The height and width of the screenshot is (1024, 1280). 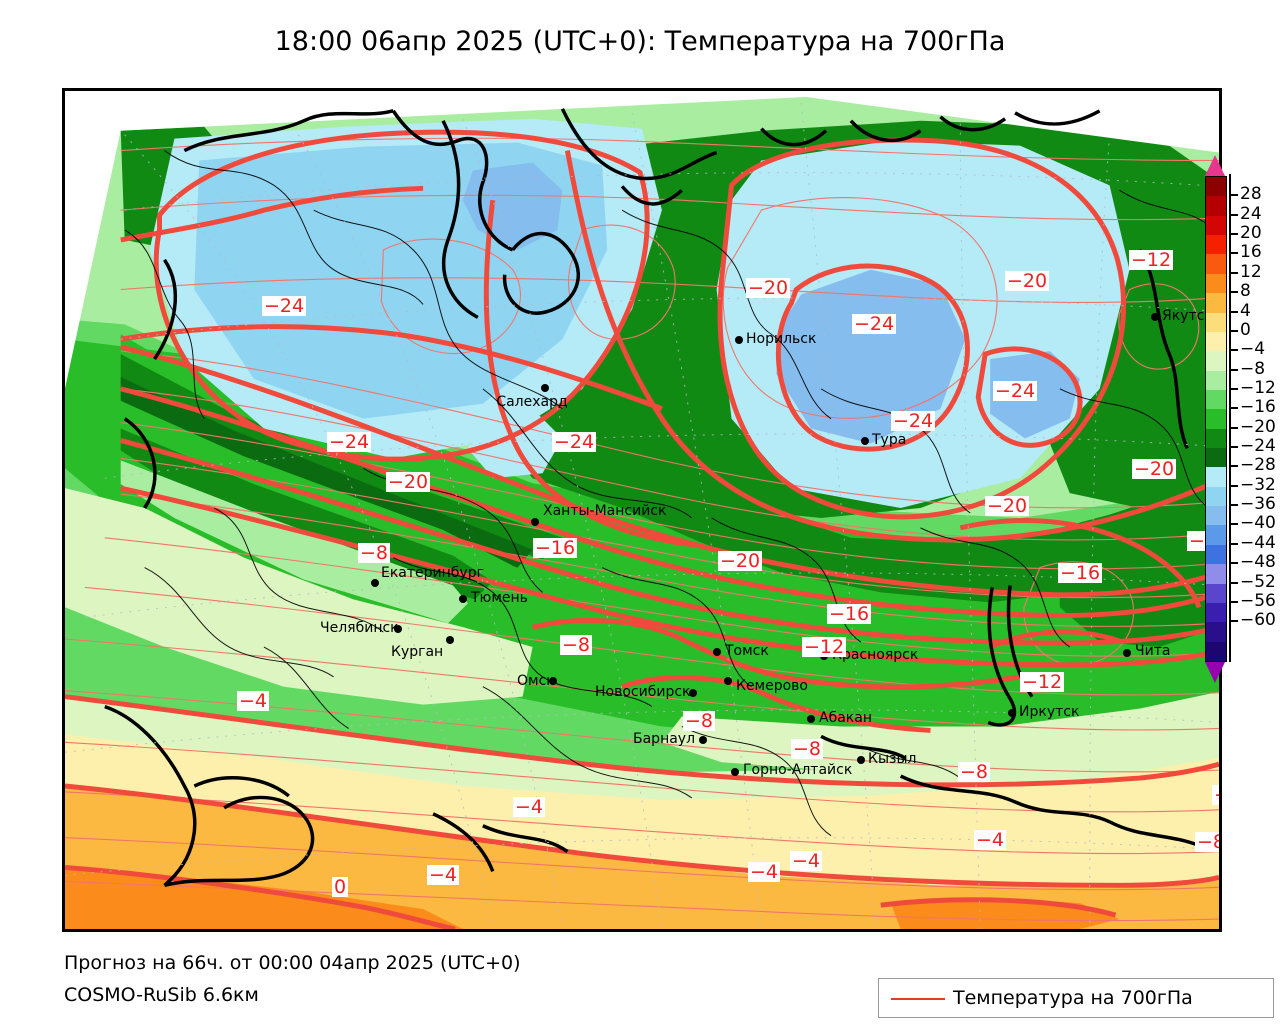 I want to click on colorbar-tick-label: −60, so click(x=1258, y=620).